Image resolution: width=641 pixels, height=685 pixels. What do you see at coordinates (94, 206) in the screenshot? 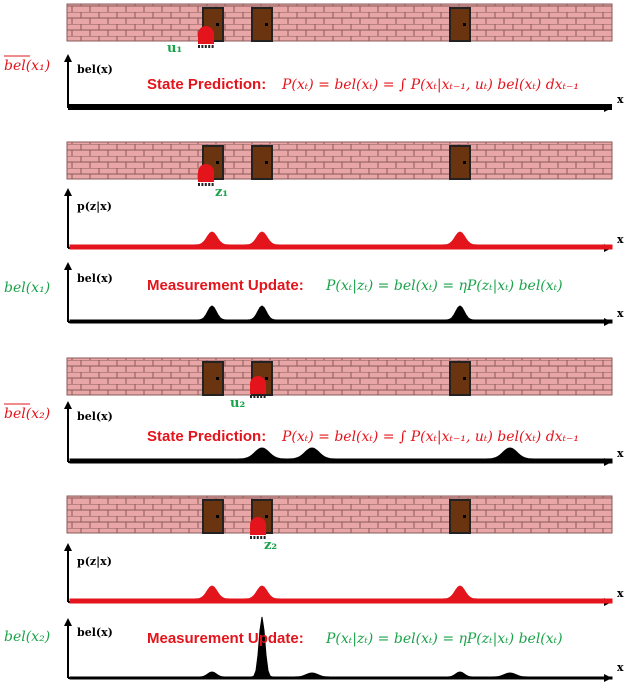
I see `axis-label-pz-1: p(z|x)` at bounding box center [94, 206].